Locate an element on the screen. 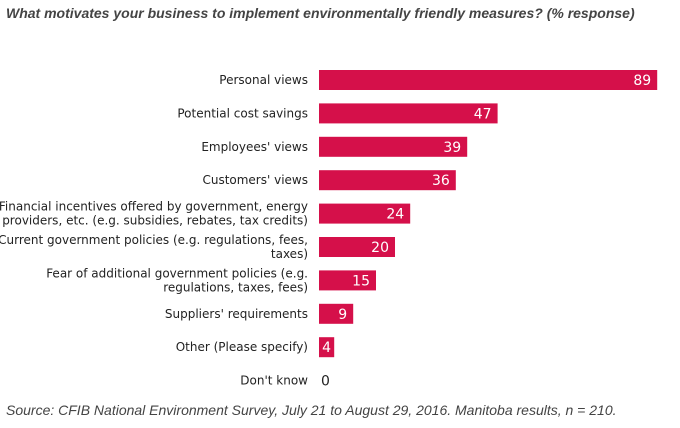 This screenshot has height=428, width=680. category-label-9: Don't know is located at coordinates (274, 381).